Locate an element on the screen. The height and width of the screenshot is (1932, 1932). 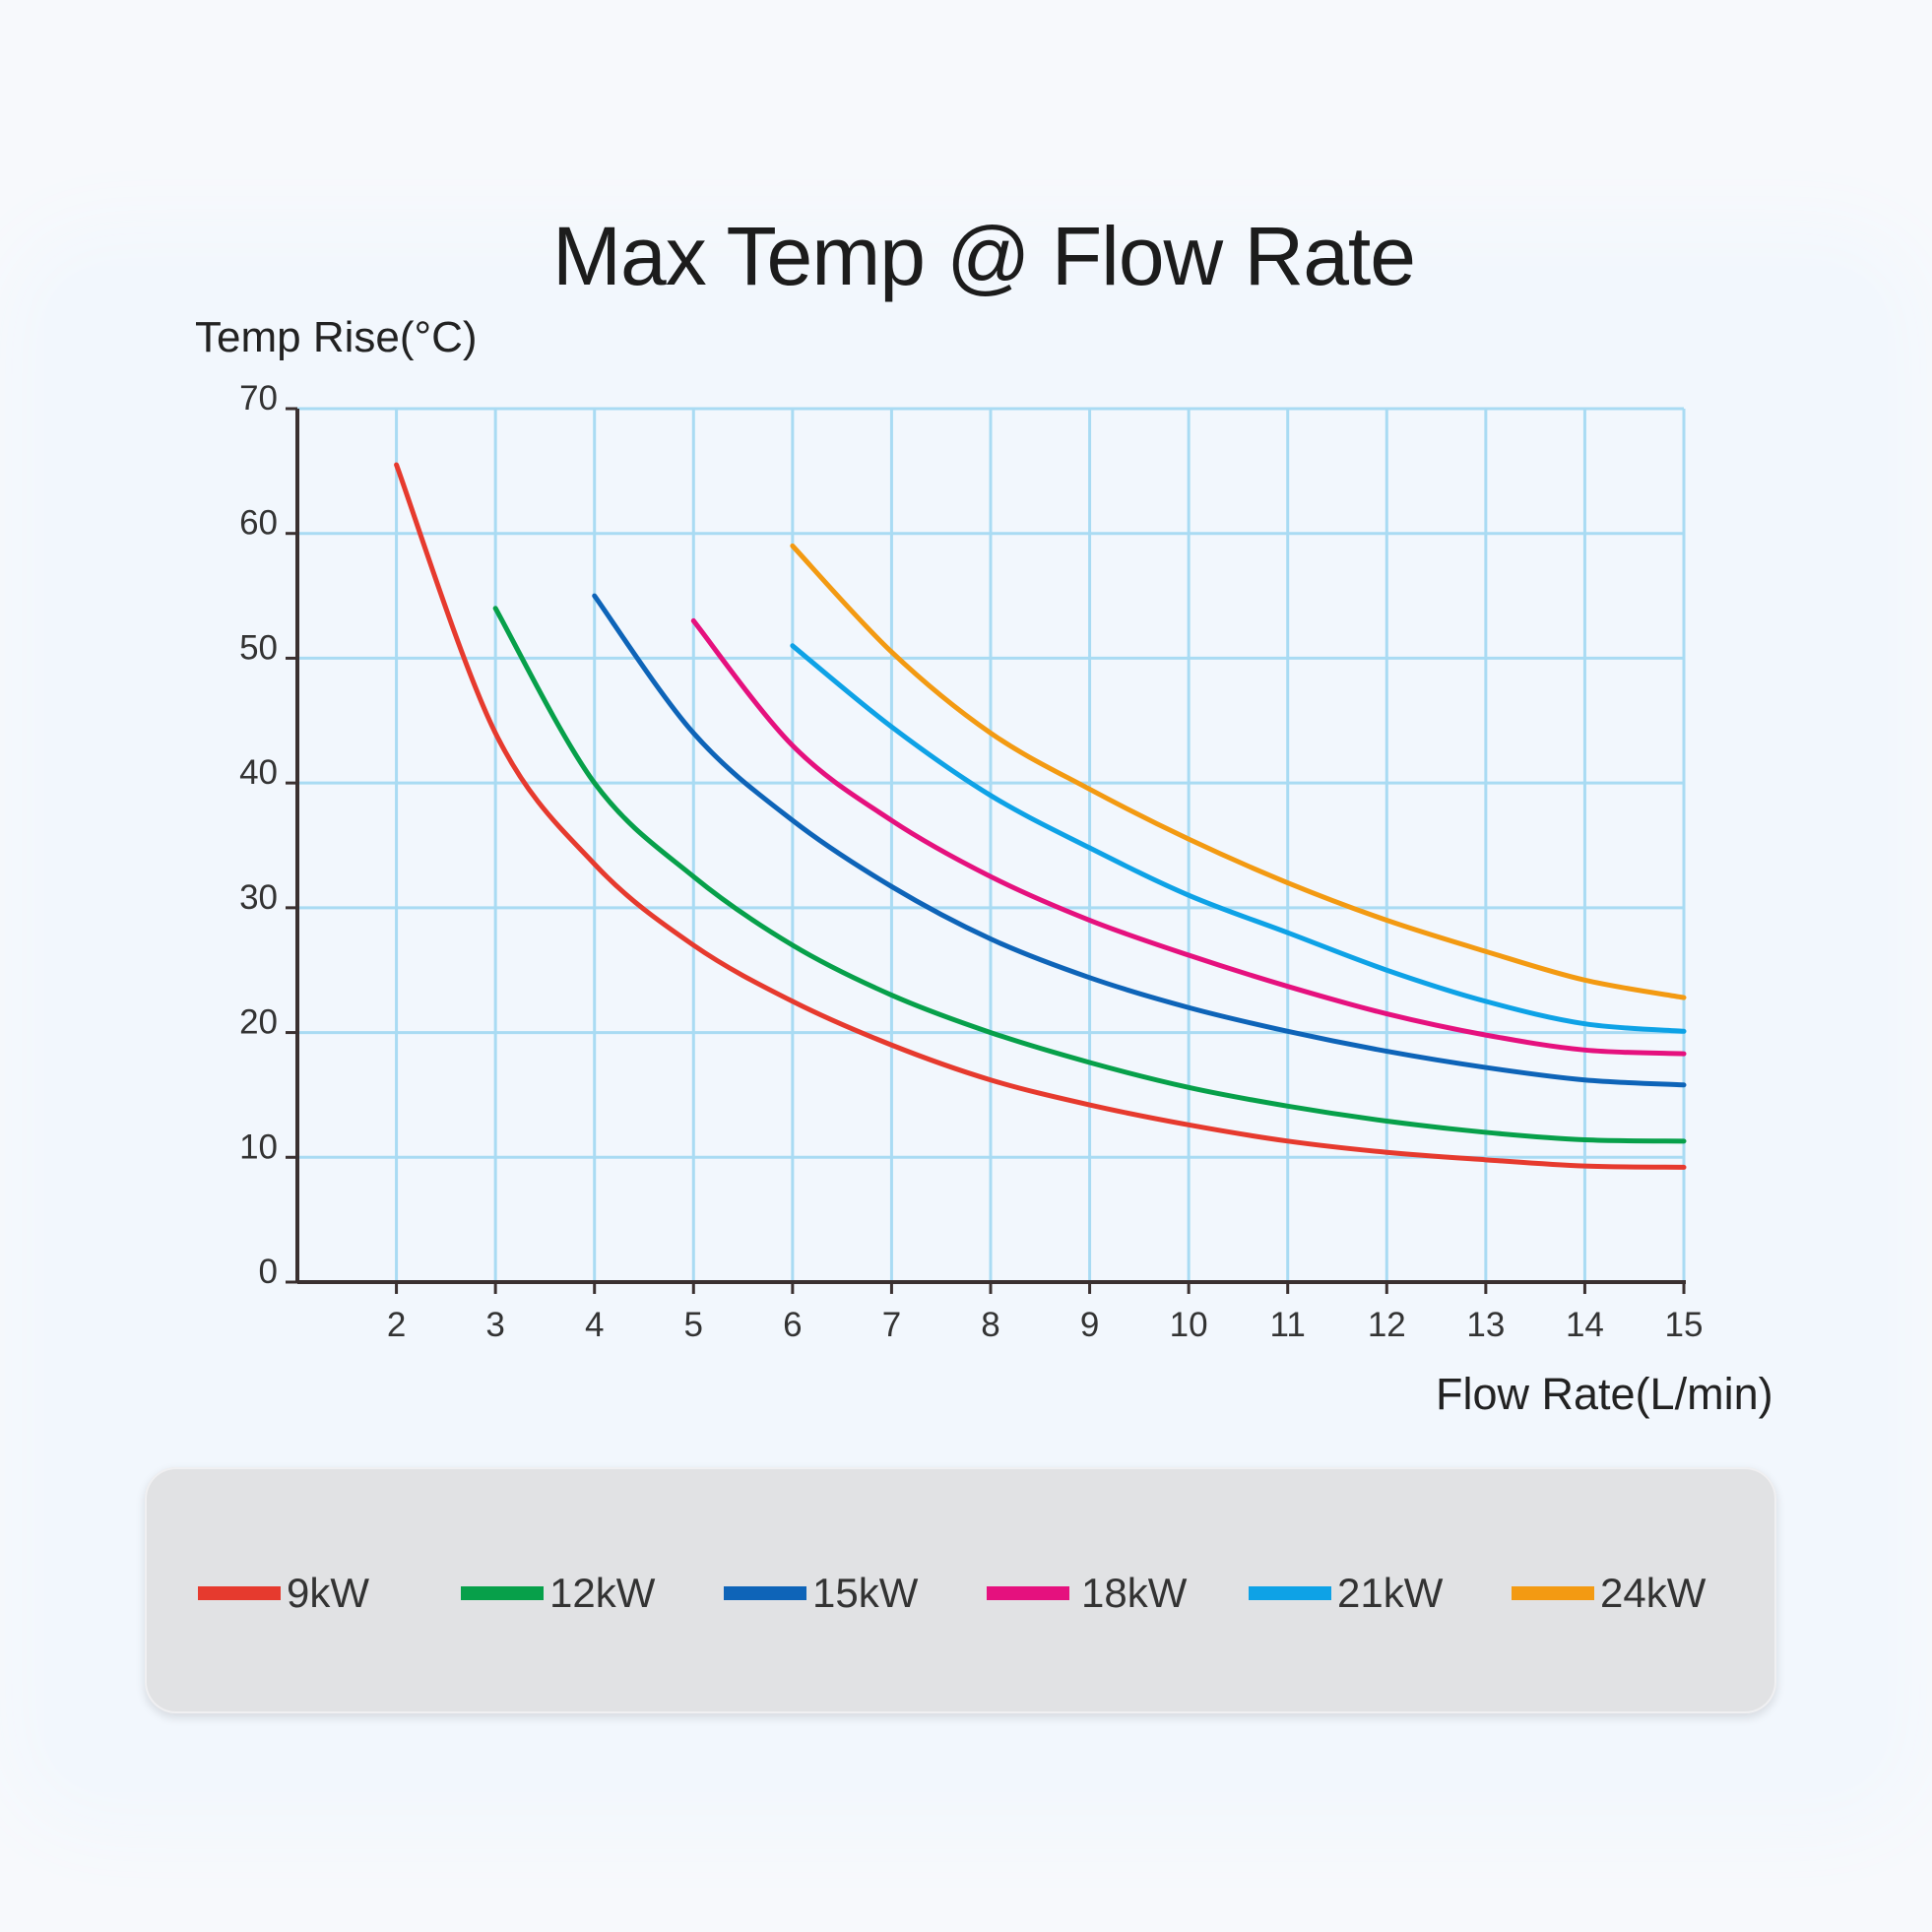
x-tick-label-11: 11 is located at coordinates (1288, 1325).